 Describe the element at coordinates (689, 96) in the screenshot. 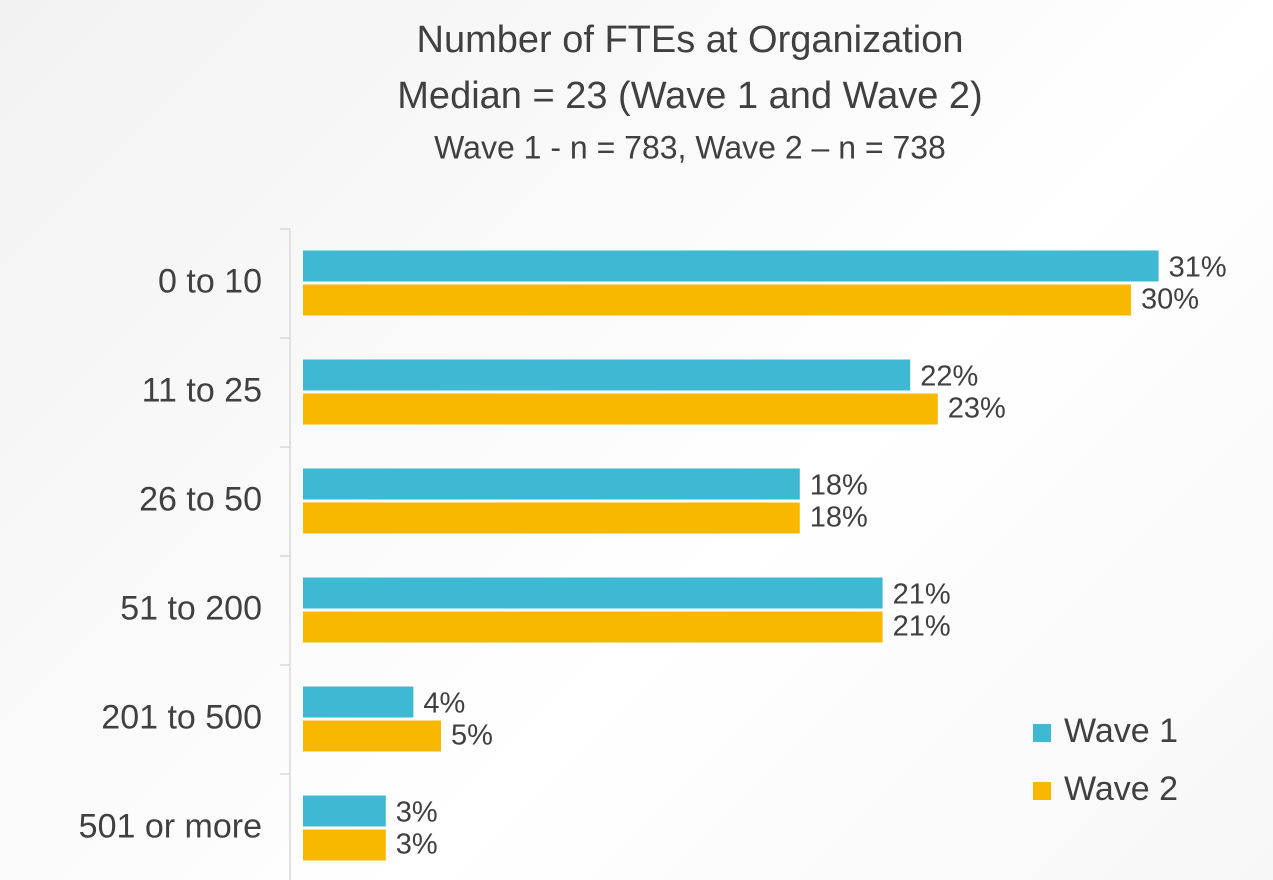

I see `chart-subtitle: Median = 23 (Wave 1 and Wave 2)` at that location.